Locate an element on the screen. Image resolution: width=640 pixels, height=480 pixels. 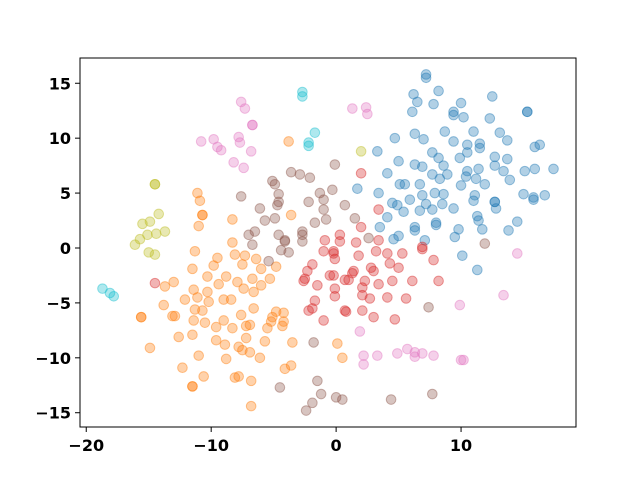
x-tick-label: −20 is located at coordinates (86, 445).